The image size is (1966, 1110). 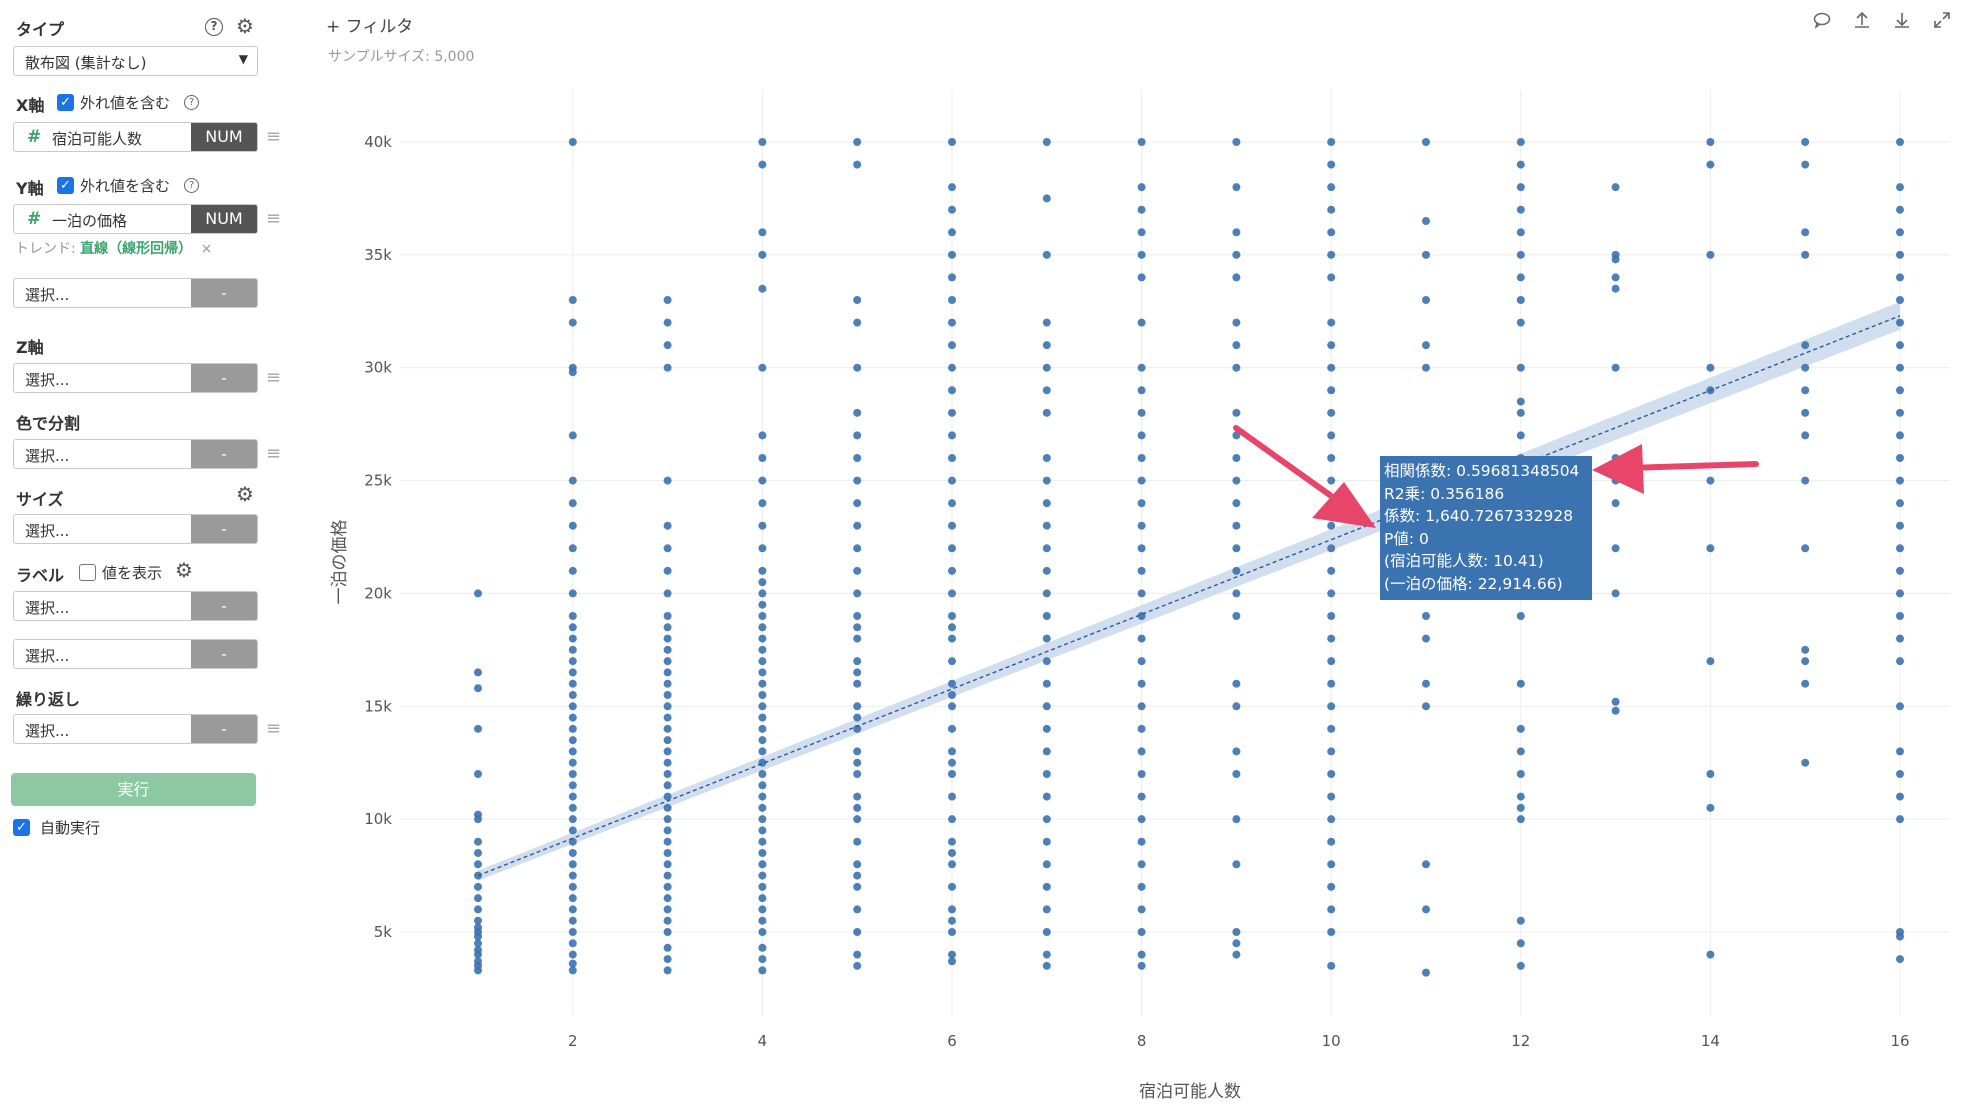 I want to click on tooltip-line: (一泊の価格: 22,914.66), so click(x=1473, y=583).